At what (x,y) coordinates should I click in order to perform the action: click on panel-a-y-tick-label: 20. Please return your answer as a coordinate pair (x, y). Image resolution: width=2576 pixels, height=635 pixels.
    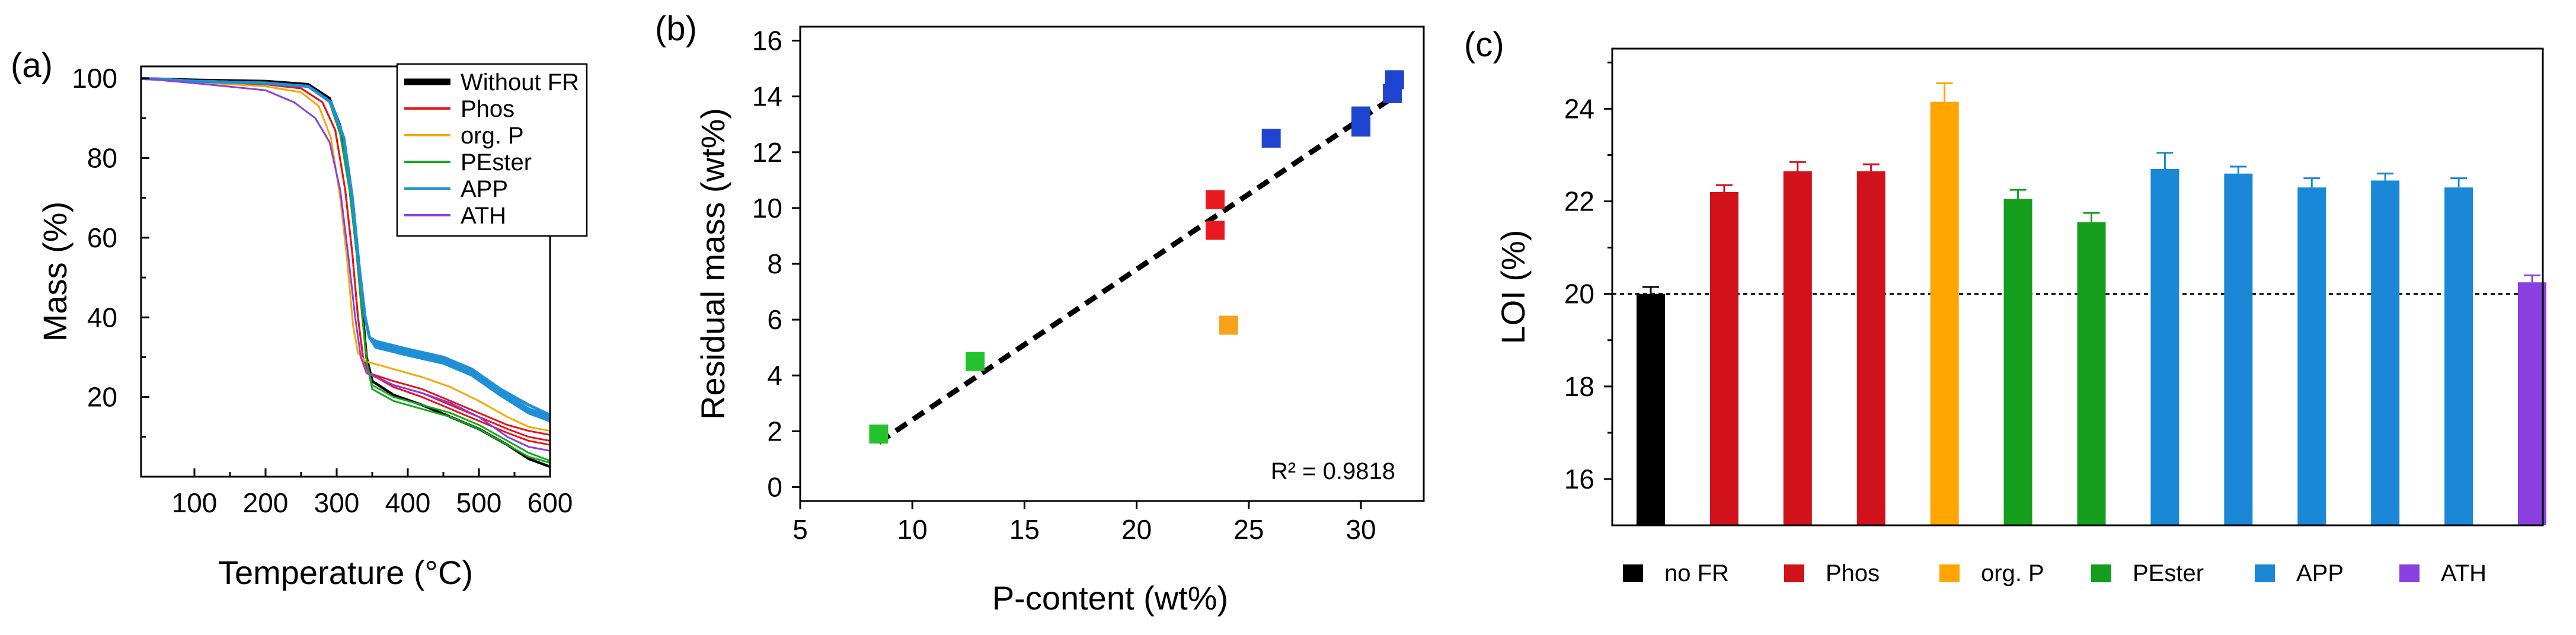
    Looking at the image, I should click on (102, 397).